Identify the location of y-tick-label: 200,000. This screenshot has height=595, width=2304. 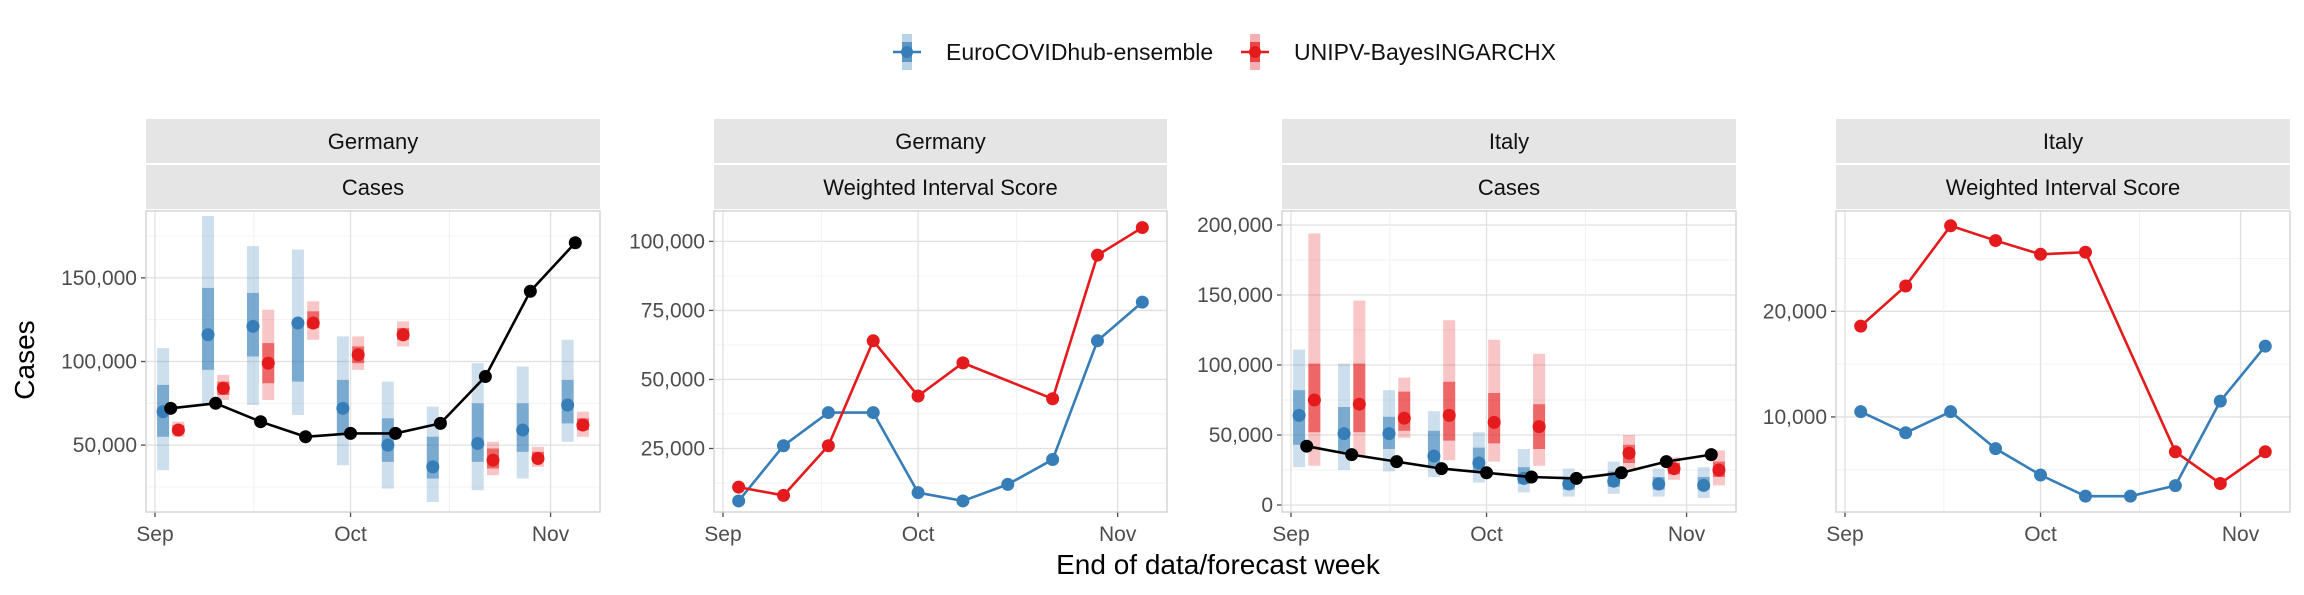
(1235, 225).